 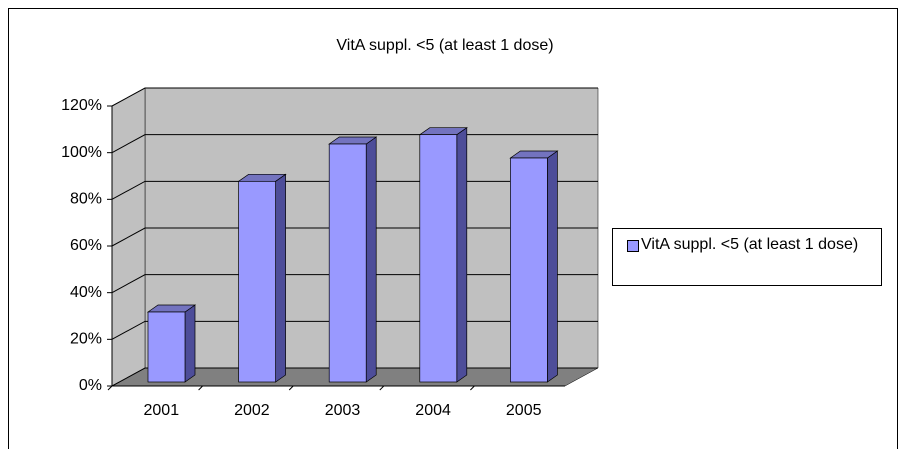 I want to click on y-tick-label: 20%, so click(x=86, y=339).